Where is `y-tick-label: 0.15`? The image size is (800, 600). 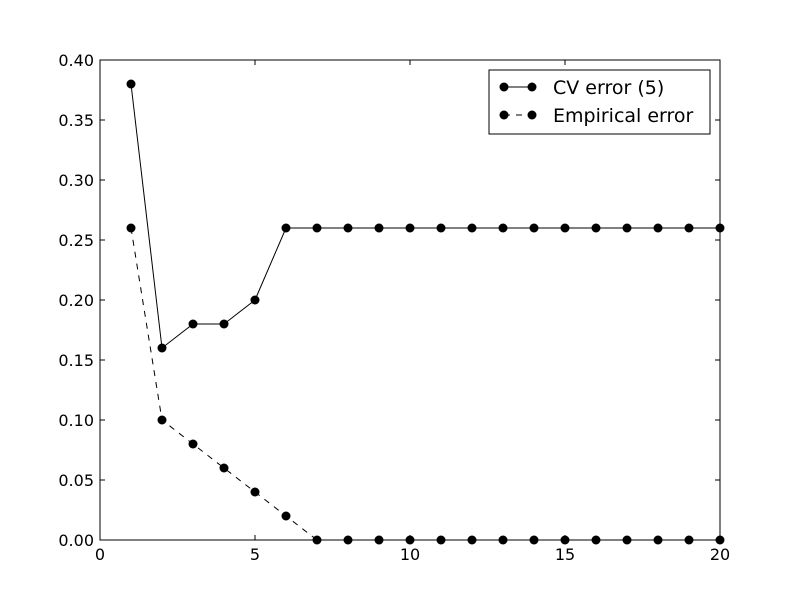 y-tick-label: 0.15 is located at coordinates (76, 360).